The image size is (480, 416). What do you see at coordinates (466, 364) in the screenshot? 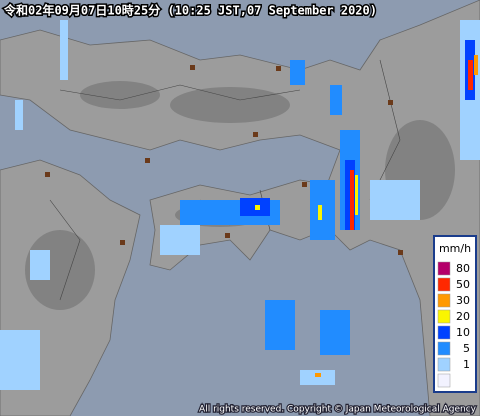
I see `legend-label: 1` at bounding box center [466, 364].